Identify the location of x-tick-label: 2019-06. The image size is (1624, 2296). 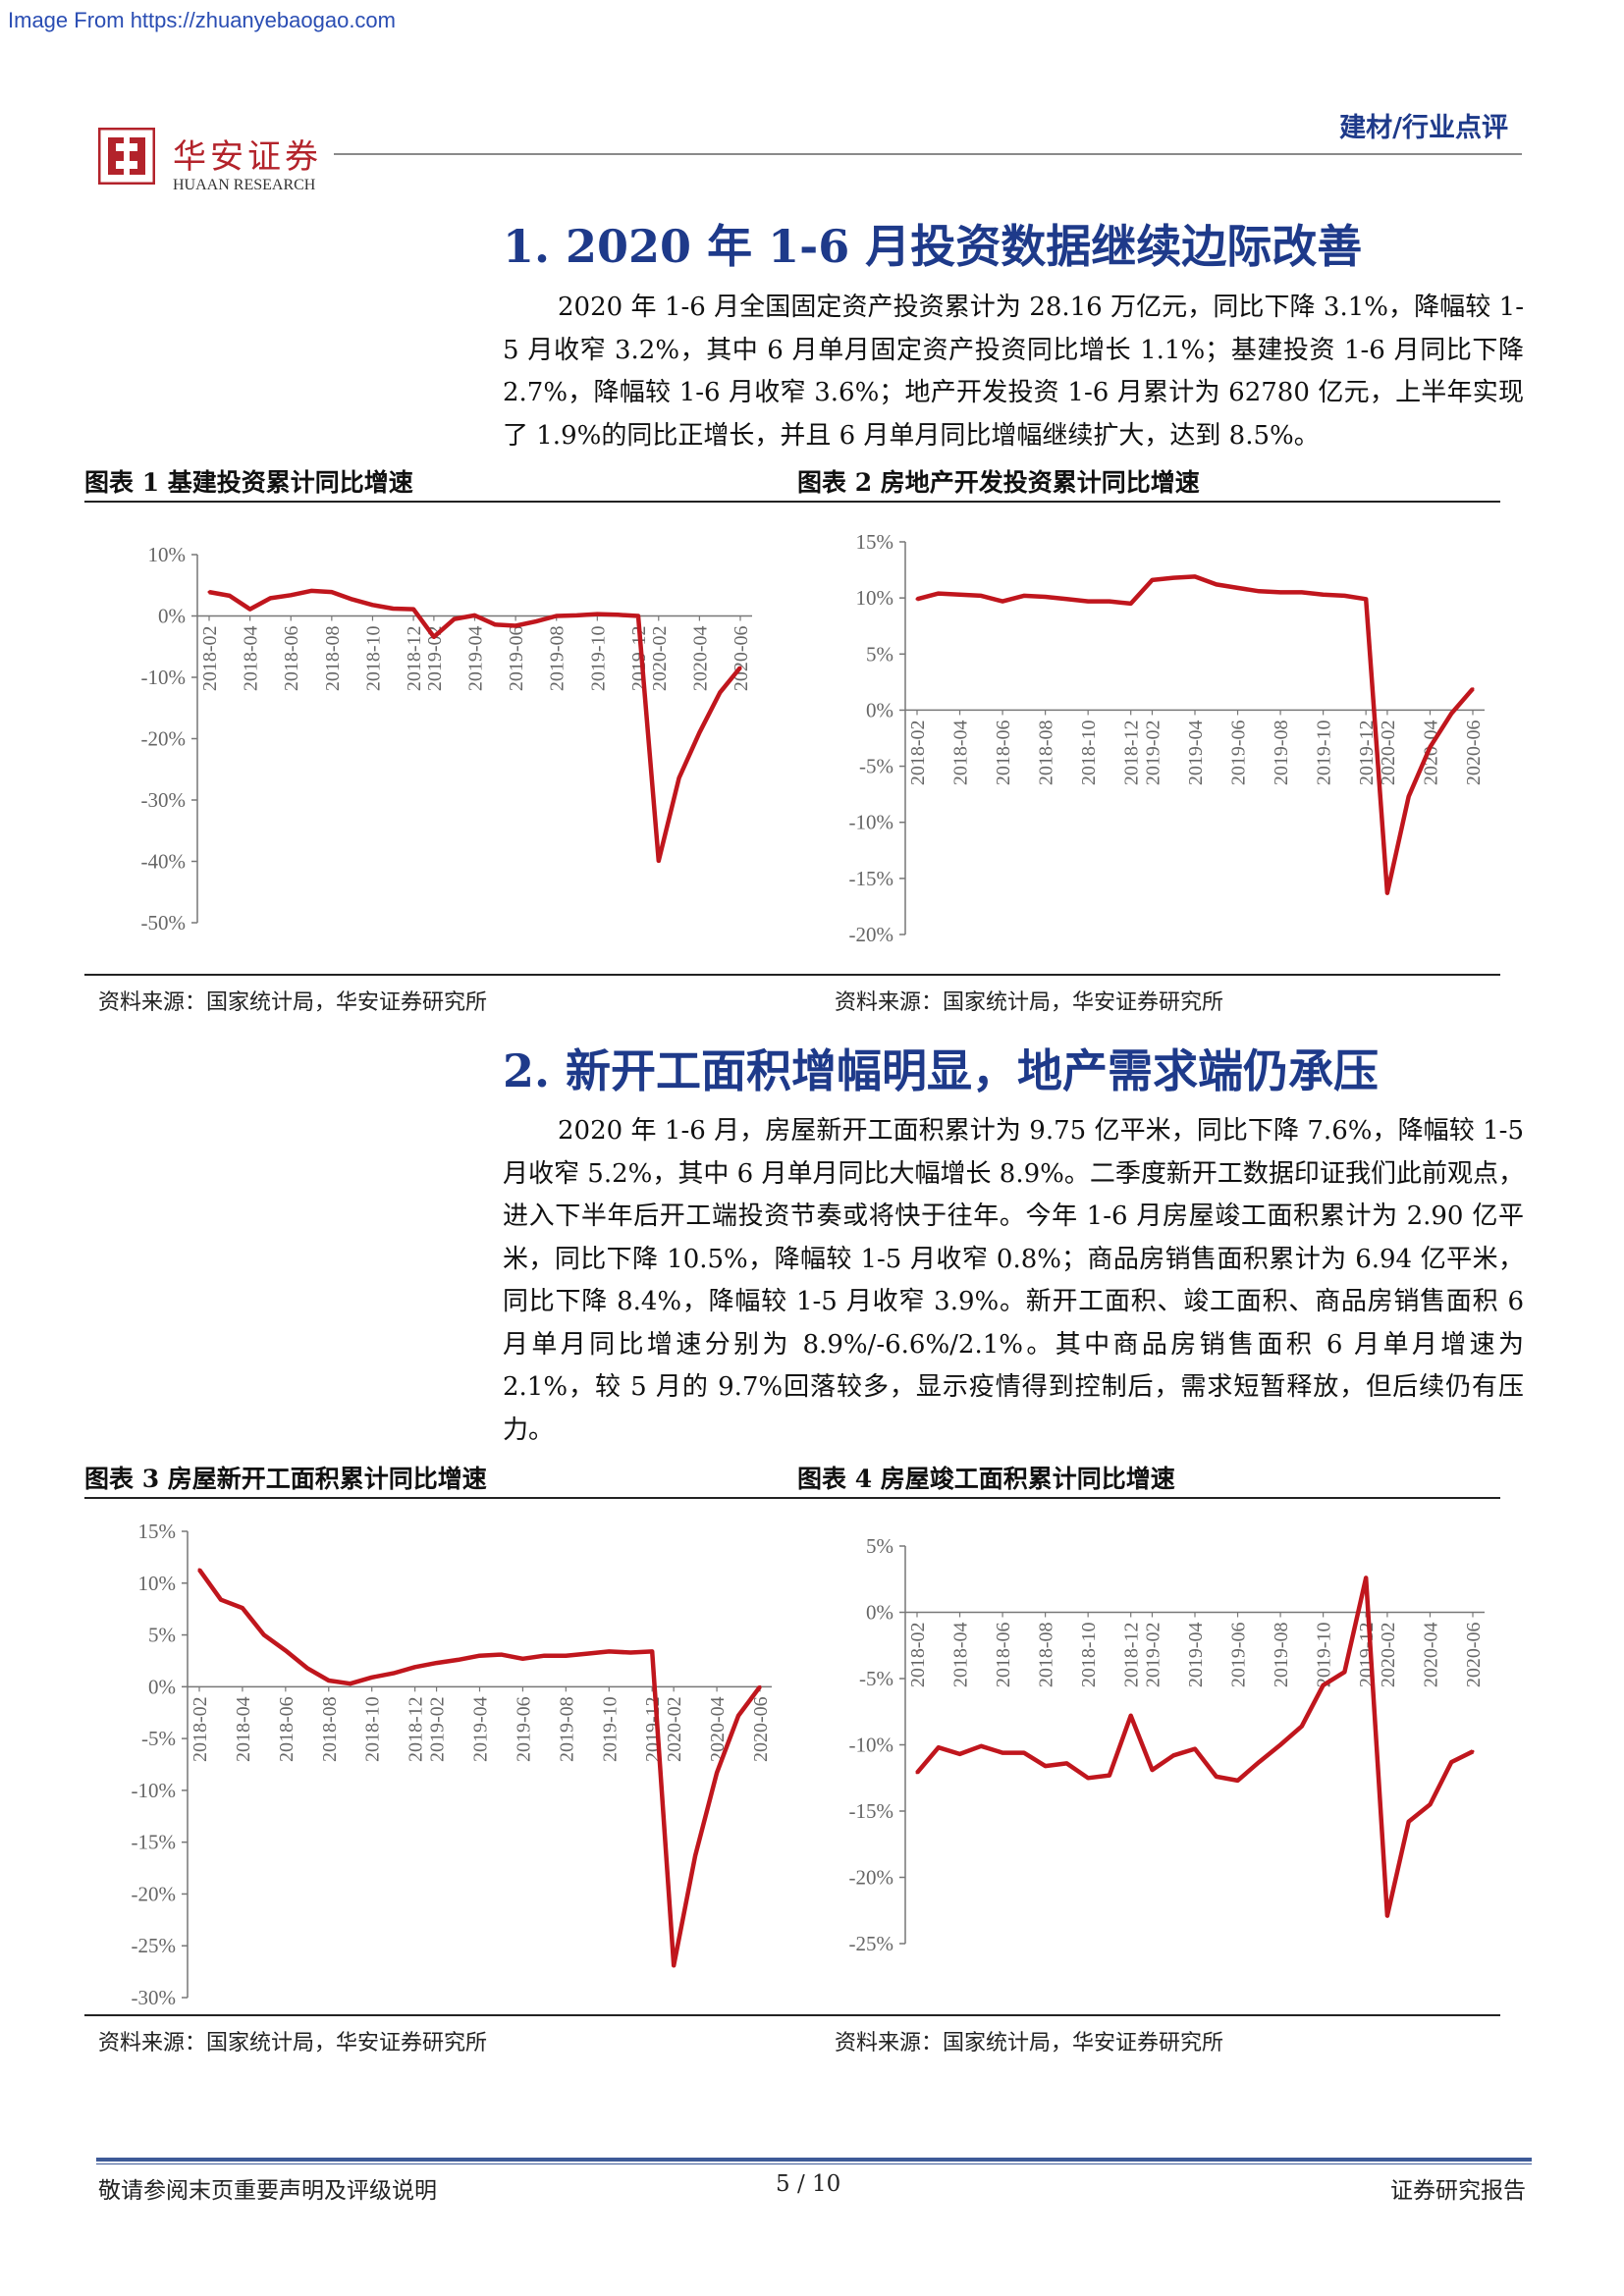
(523, 1729).